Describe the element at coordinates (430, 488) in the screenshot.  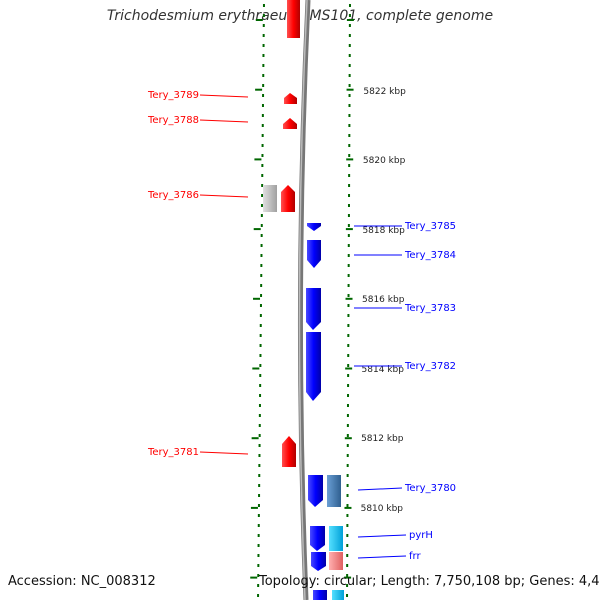
I see `gene-label-right: Tery_3780` at that location.